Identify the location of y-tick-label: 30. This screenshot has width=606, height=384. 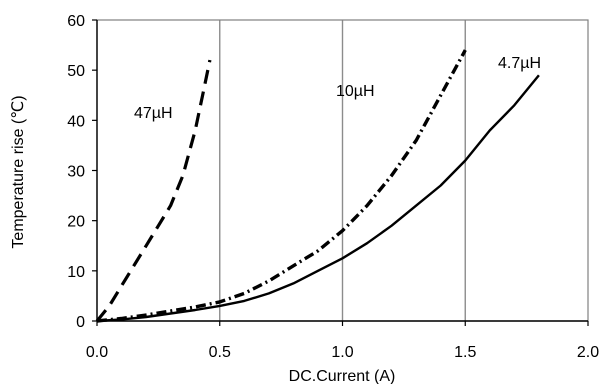
(76, 172).